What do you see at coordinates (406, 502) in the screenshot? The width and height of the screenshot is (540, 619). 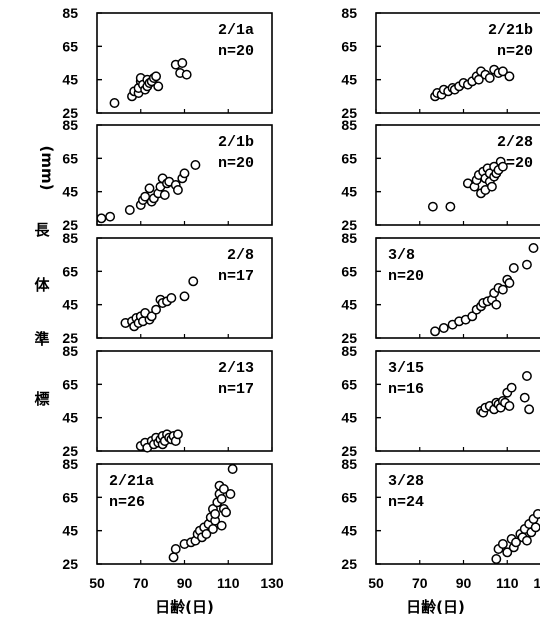 I see `panel-n: n=24` at bounding box center [406, 502].